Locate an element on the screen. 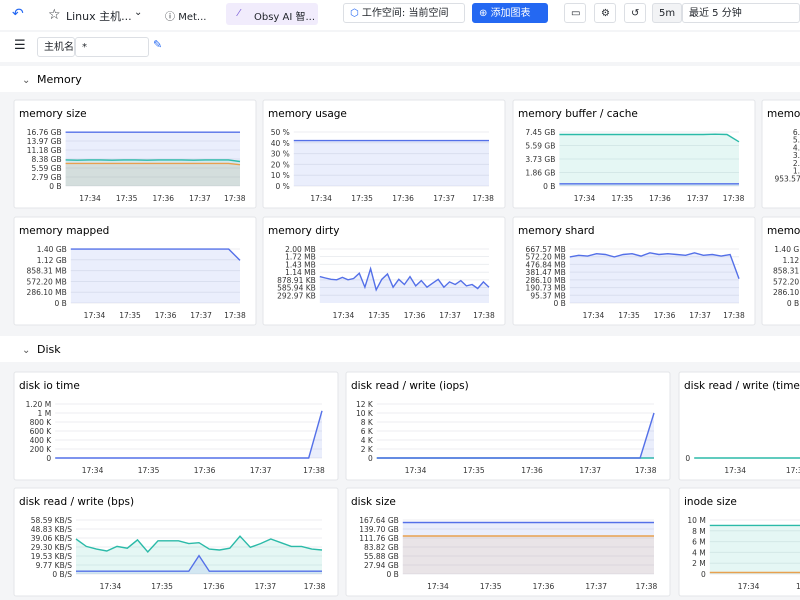  y-tick-label: 139.70 GB is located at coordinates (379, 529).